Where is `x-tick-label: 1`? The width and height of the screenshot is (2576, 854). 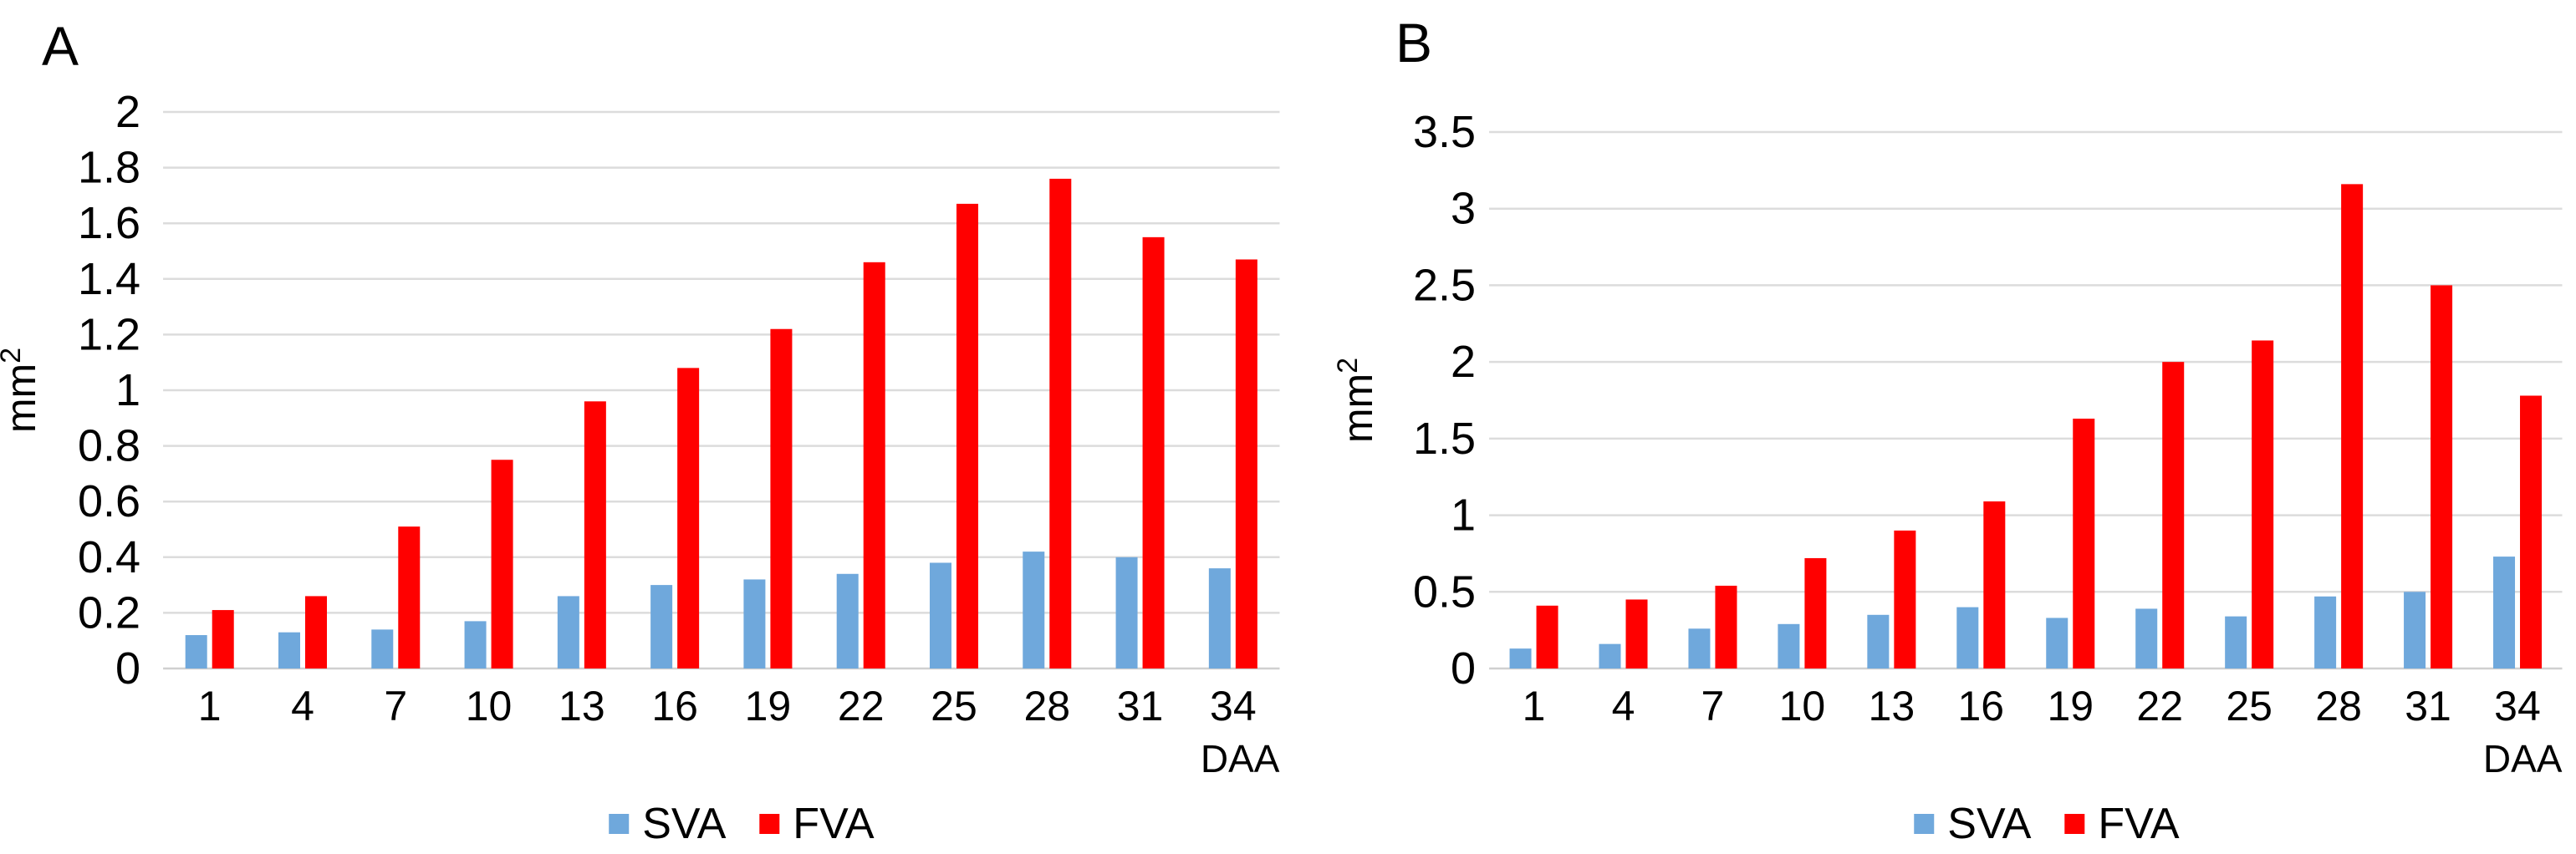 x-tick-label: 1 is located at coordinates (210, 706).